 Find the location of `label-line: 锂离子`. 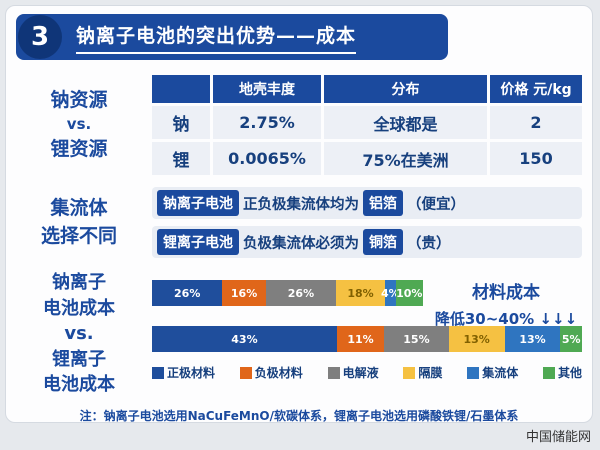

label-line: 锂离子 is located at coordinates (79, 359).